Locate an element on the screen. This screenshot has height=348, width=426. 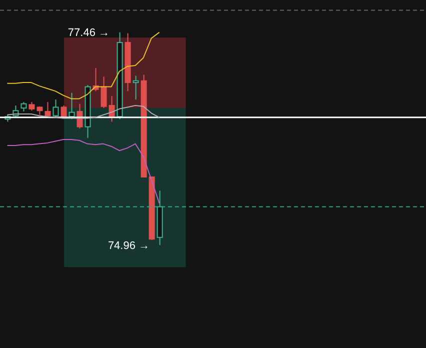
annotation: 77.46 → is located at coordinates (89, 33).